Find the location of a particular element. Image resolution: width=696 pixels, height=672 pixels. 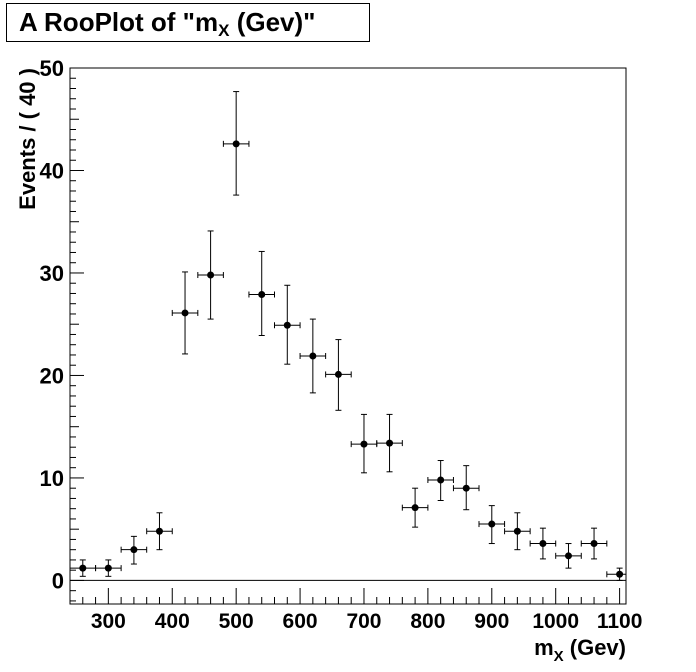

y-tick-label: 10 is located at coordinates (52, 478).